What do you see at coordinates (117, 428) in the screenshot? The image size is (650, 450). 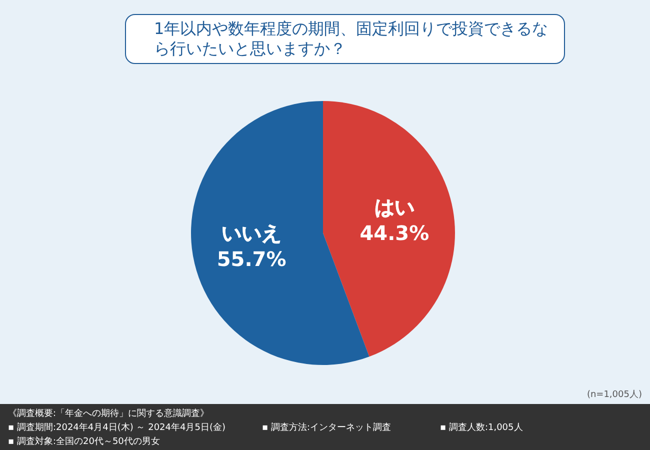 I see `text: ▪ 調査期間:2024年4月4日(木) ～ 2024年4月5日(金)` at bounding box center [117, 428].